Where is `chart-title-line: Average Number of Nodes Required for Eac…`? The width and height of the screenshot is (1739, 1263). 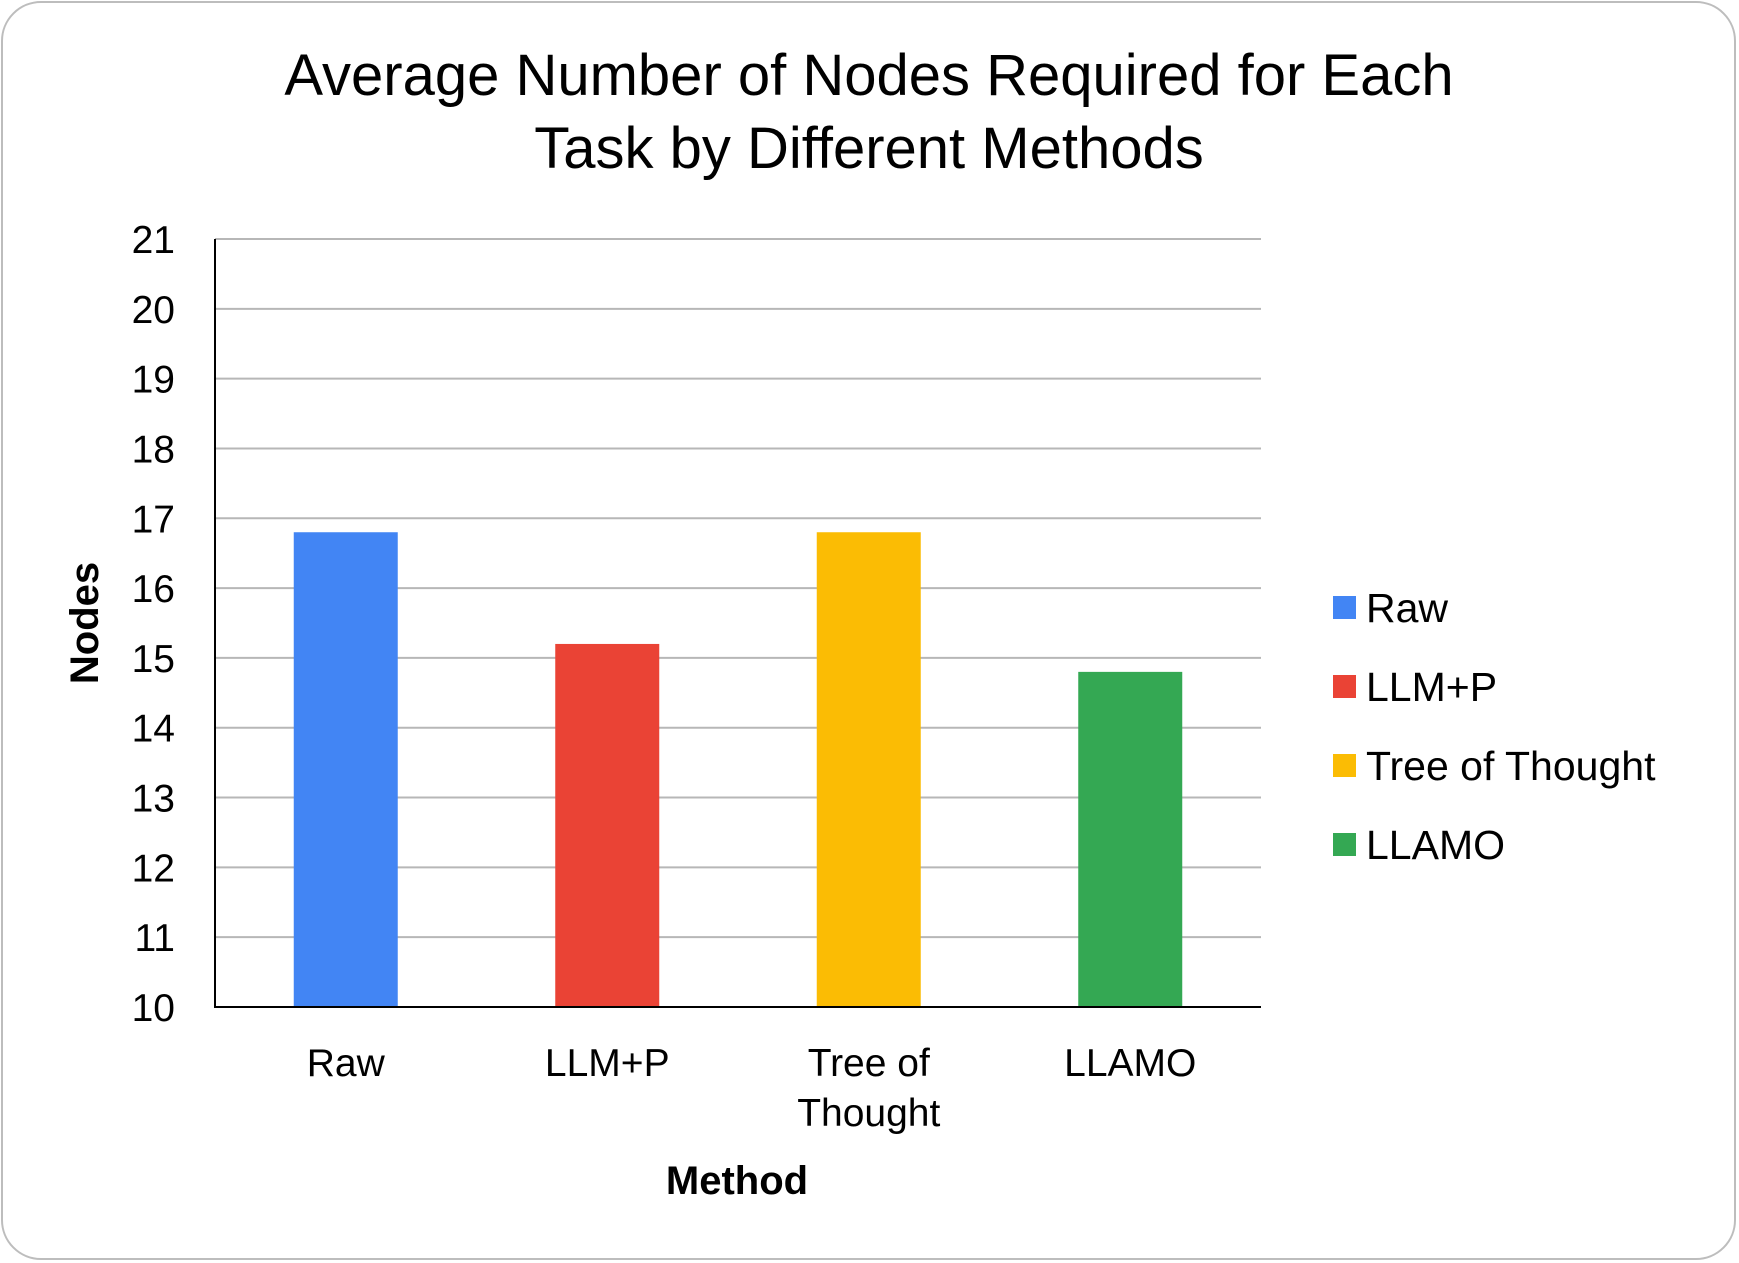 chart-title-line: Average Number of Nodes Required for Eac… is located at coordinates (868, 75).